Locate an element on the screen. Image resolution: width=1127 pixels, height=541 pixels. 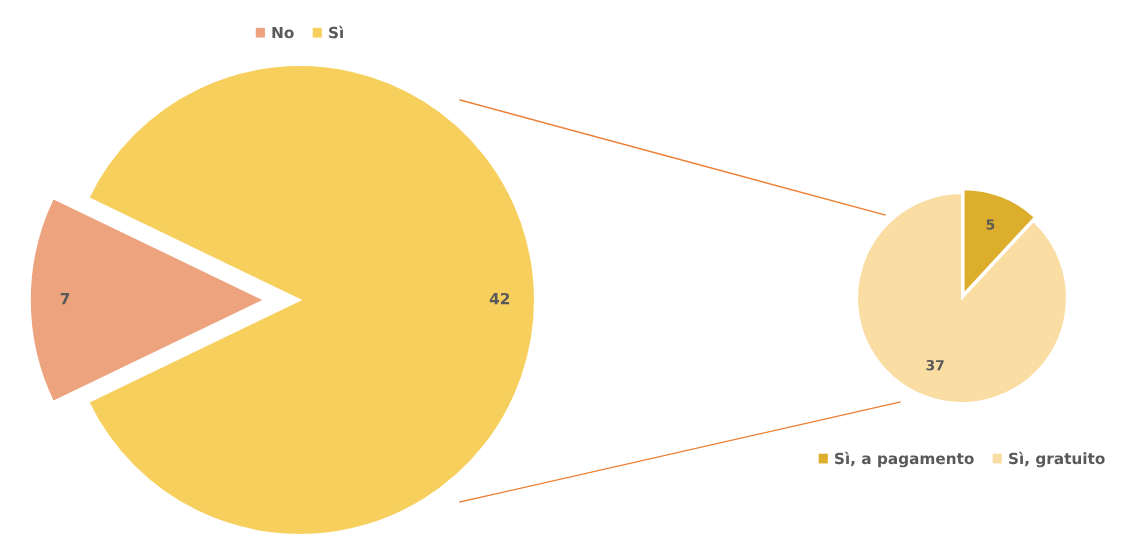
data-label: 37 is located at coordinates (935, 365).